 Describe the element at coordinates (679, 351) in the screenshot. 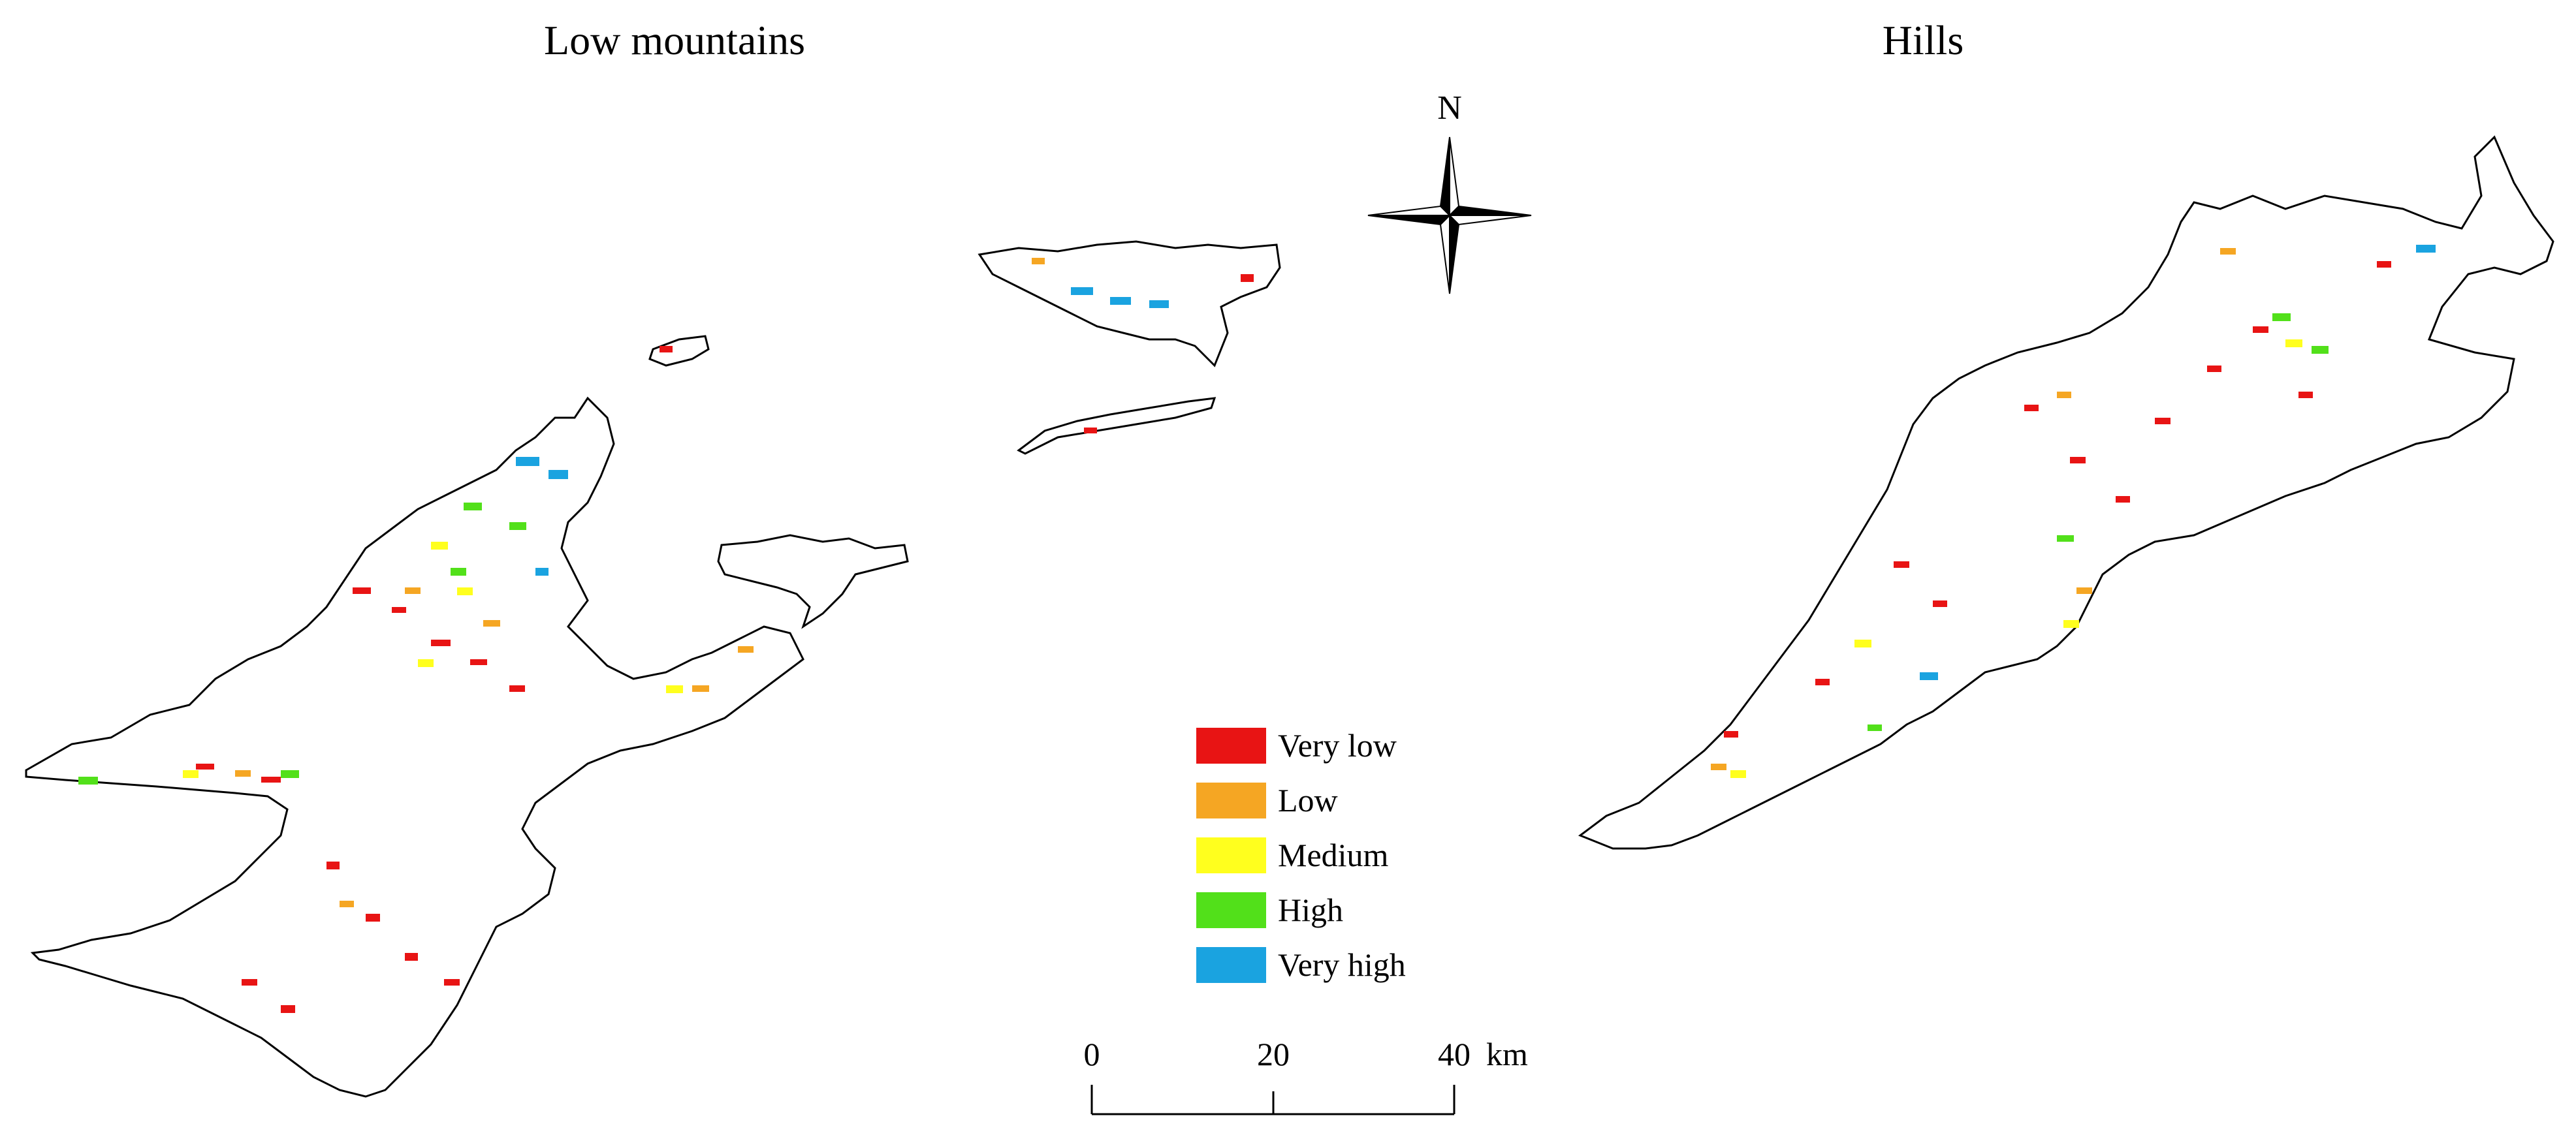

I see `low-mountains-small-island` at that location.